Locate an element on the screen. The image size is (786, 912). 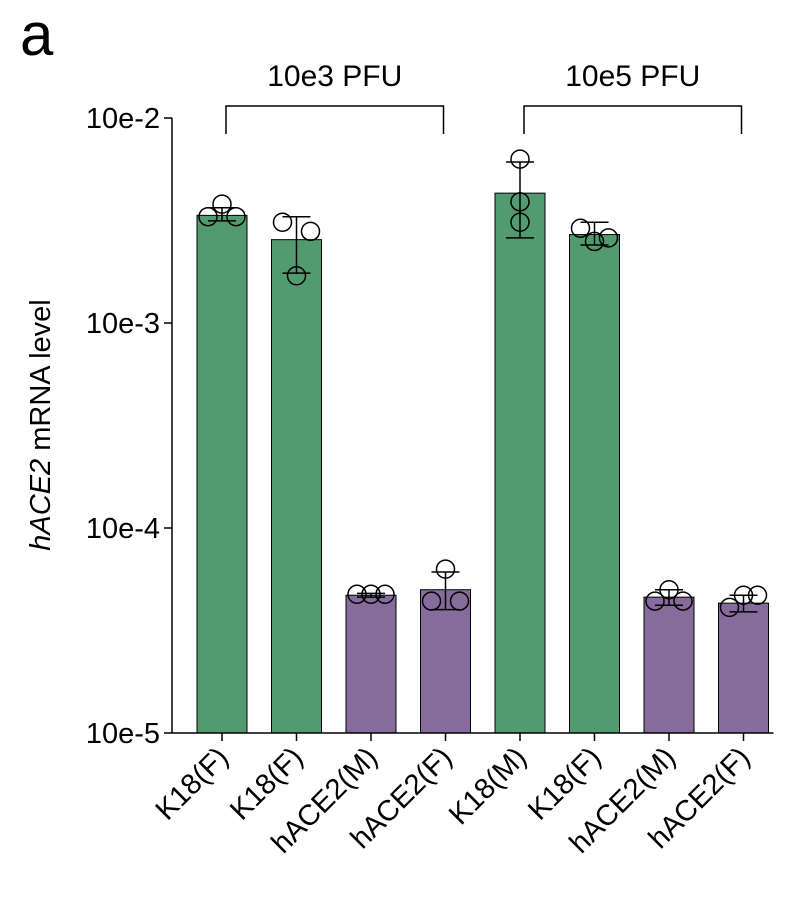
y-axis-title-text: mRNA level is located at coordinates (41, 379).